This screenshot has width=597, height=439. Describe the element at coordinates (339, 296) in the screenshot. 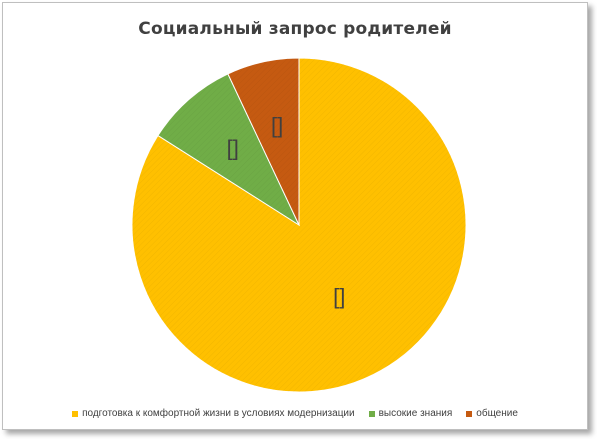

I see `data-label-comfort-life: []` at that location.